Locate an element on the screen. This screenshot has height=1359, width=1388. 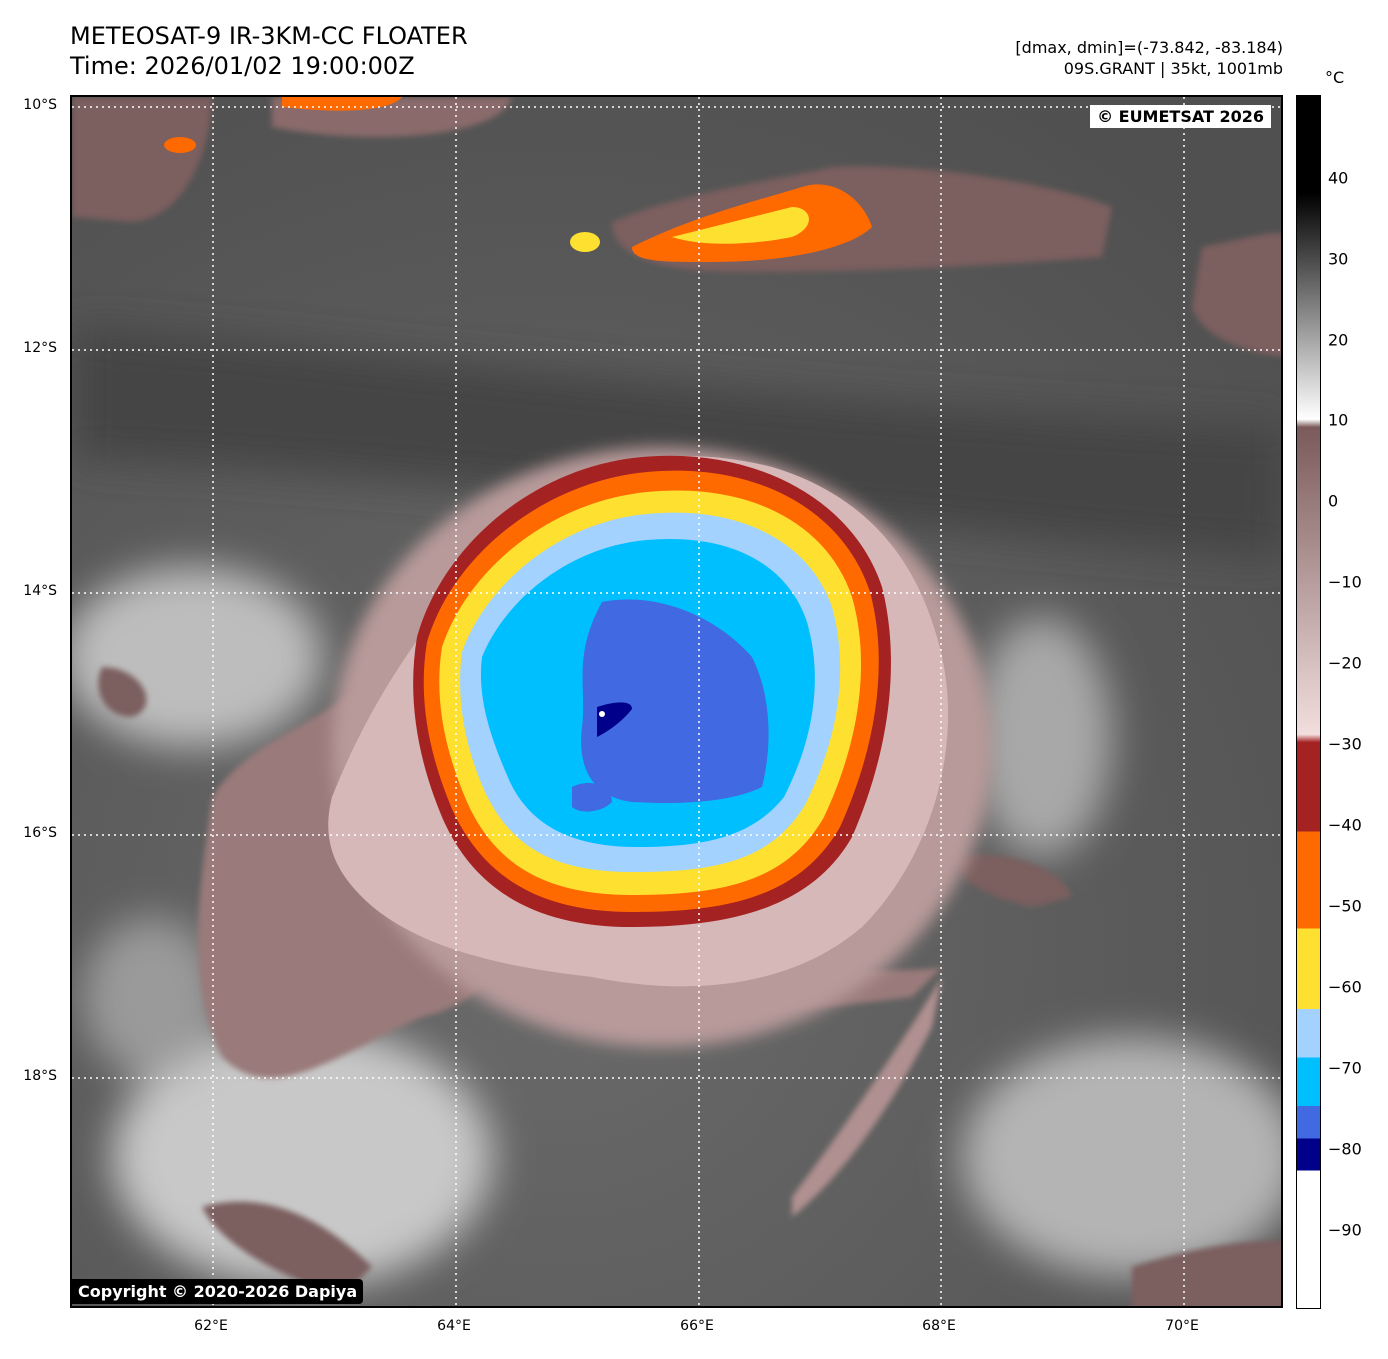
temperature-colorbar is located at coordinates (1308, 702).